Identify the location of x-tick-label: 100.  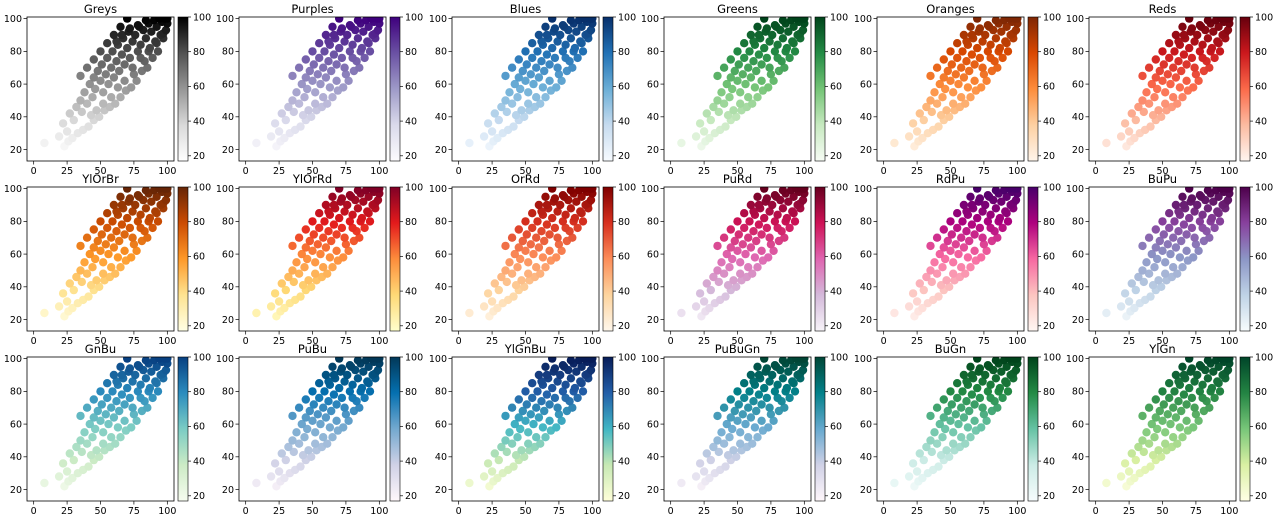
(1229, 171).